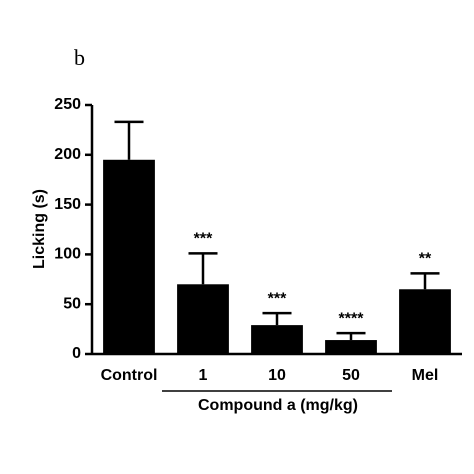 This screenshot has height=474, width=474. What do you see at coordinates (67, 204) in the screenshot?
I see `y-tick-label: 150` at bounding box center [67, 204].